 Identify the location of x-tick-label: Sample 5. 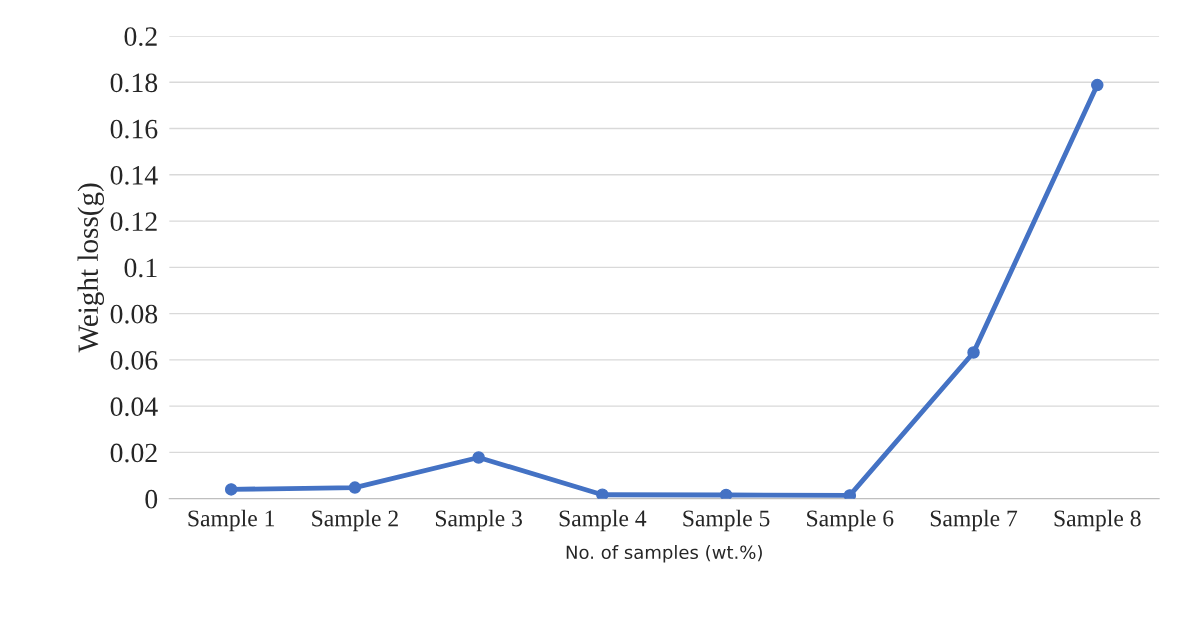
(726, 520).